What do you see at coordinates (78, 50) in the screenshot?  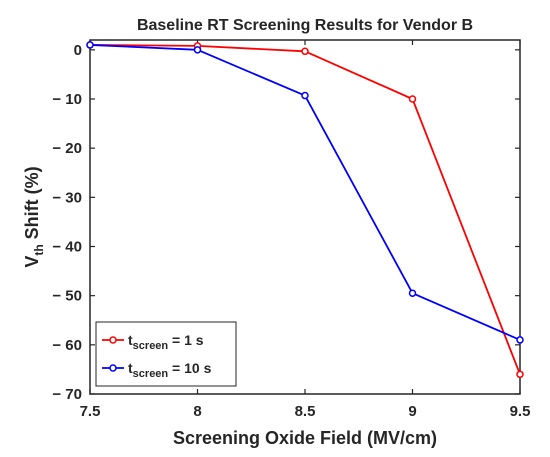 I see `y-tick-label: 0` at bounding box center [78, 50].